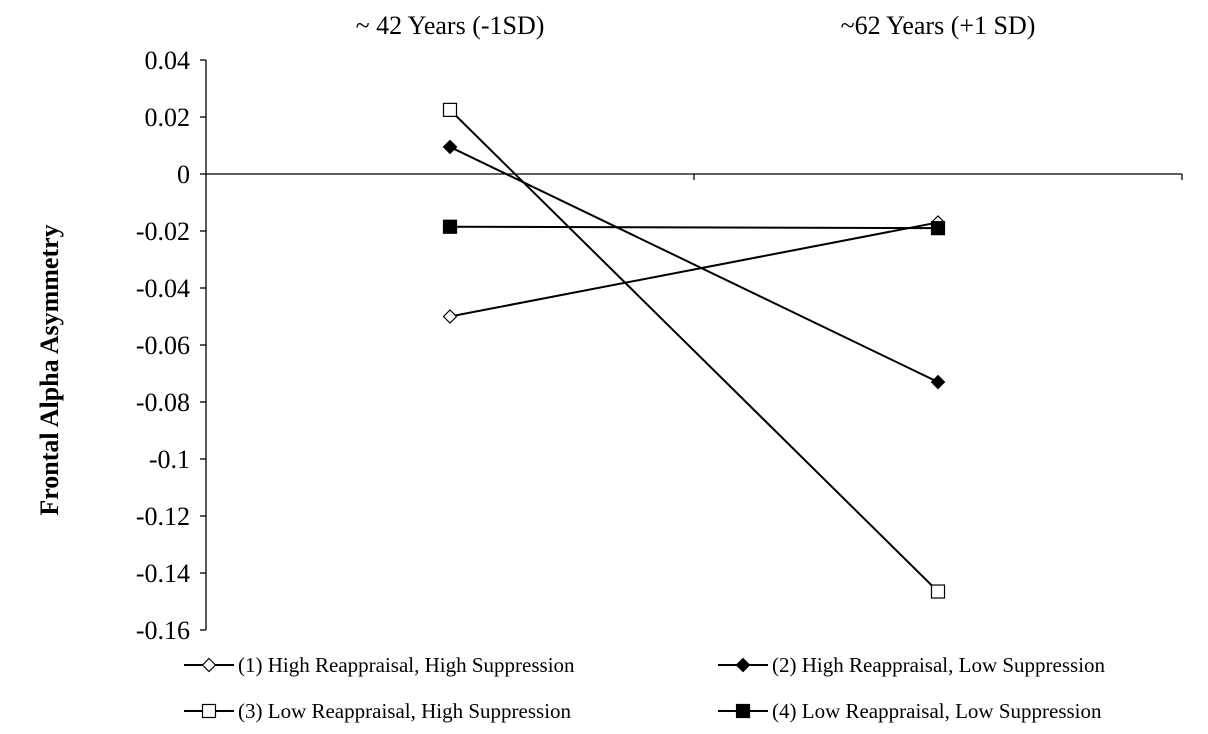 This screenshot has height=734, width=1208. What do you see at coordinates (168, 60) in the screenshot?
I see `y-tick-label: 0.04` at bounding box center [168, 60].